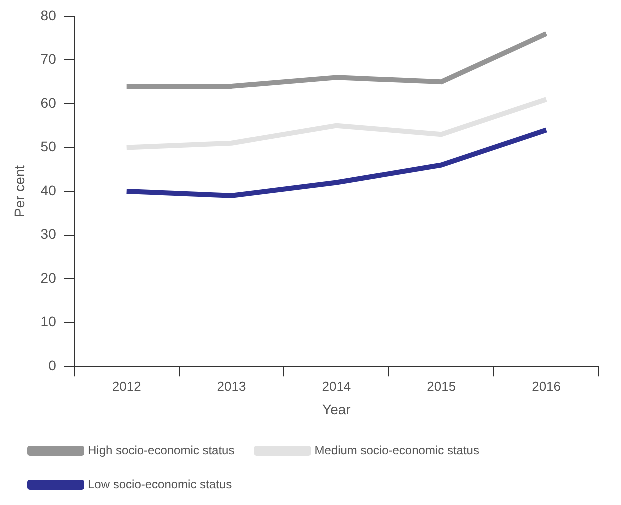 This screenshot has width=621, height=505. What do you see at coordinates (52, 365) in the screenshot?
I see `y-tick-label: 0` at bounding box center [52, 365].